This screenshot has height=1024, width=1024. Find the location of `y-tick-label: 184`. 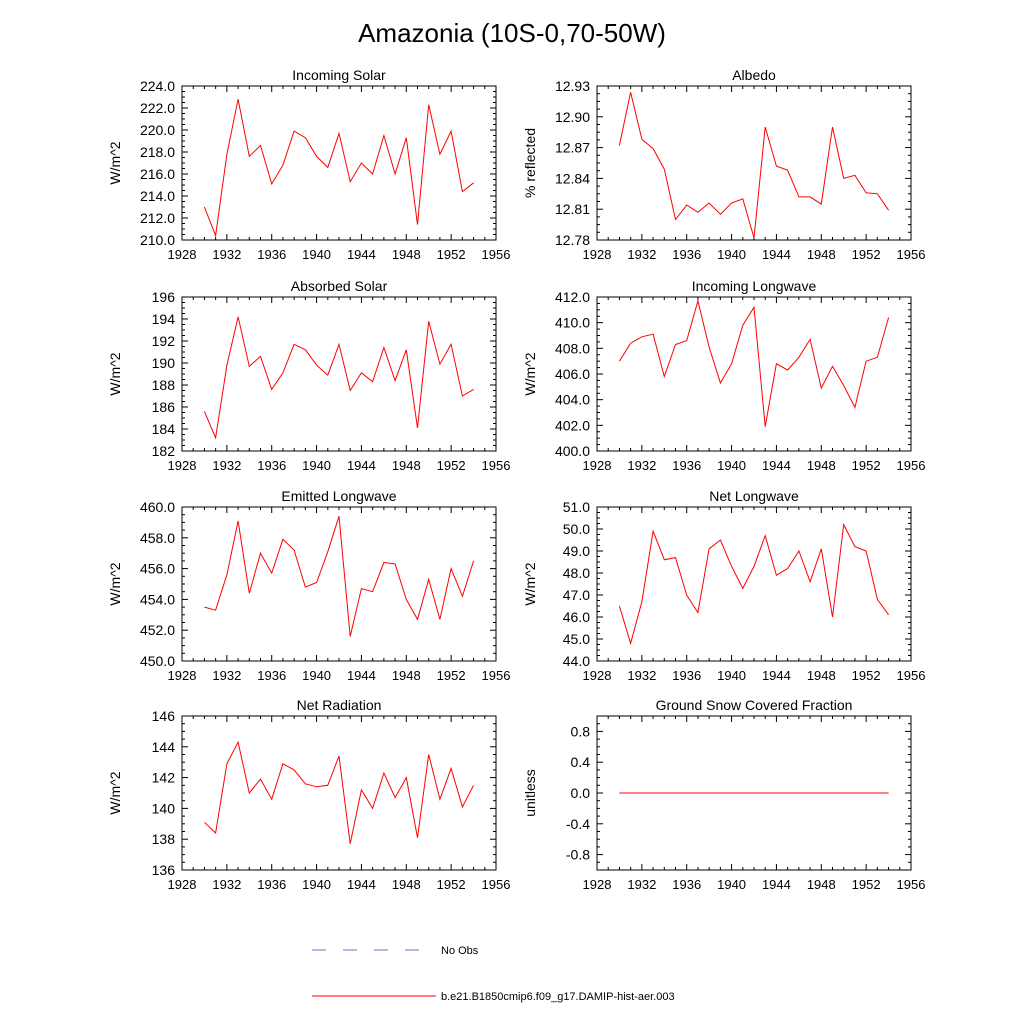

y-tick-label: 184 is located at coordinates (164, 429).